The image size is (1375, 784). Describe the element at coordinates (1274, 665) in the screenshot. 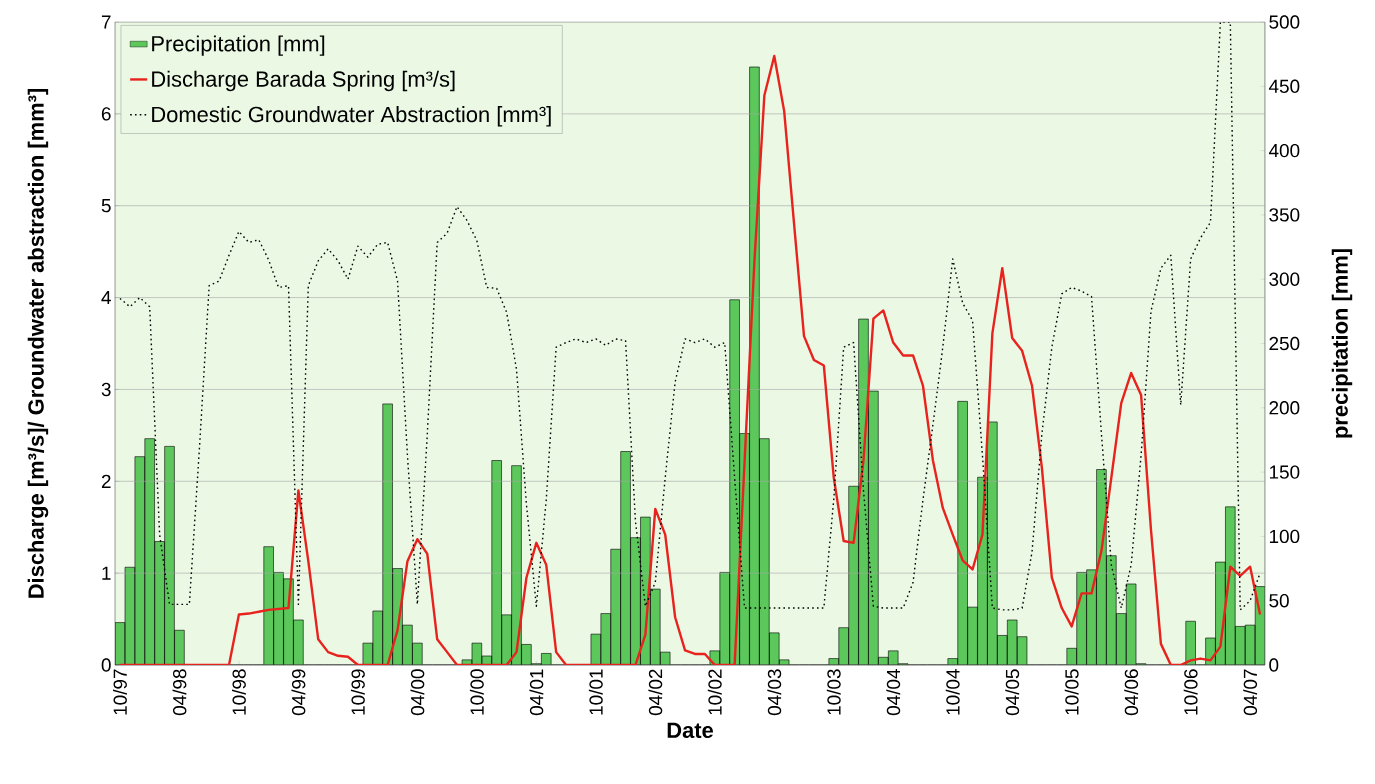

I see `y2-tick-label: 0` at that location.